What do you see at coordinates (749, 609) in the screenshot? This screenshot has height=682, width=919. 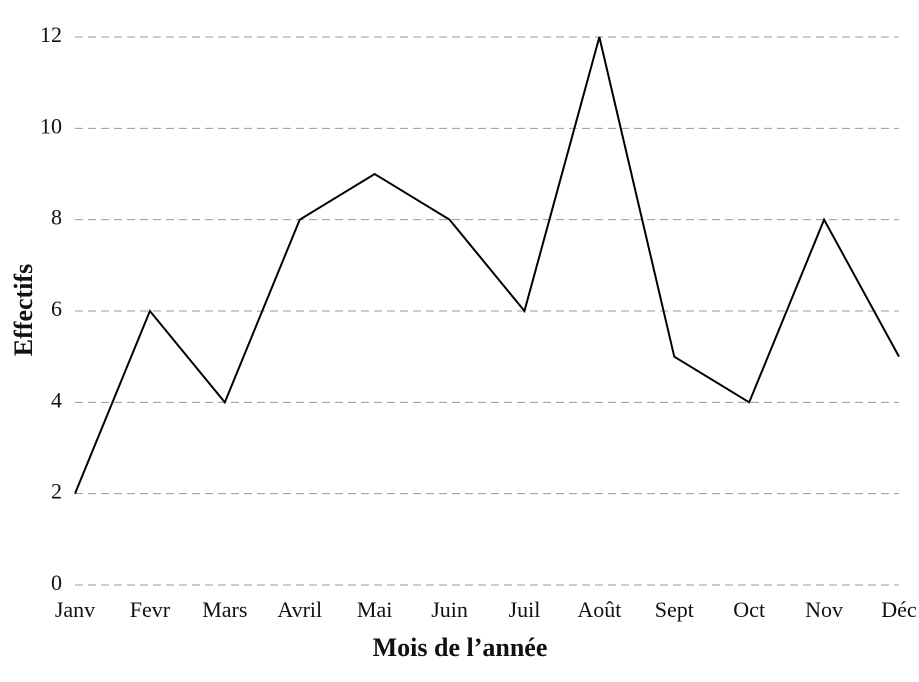 I see `x-tick-label: Oct` at bounding box center [749, 609].